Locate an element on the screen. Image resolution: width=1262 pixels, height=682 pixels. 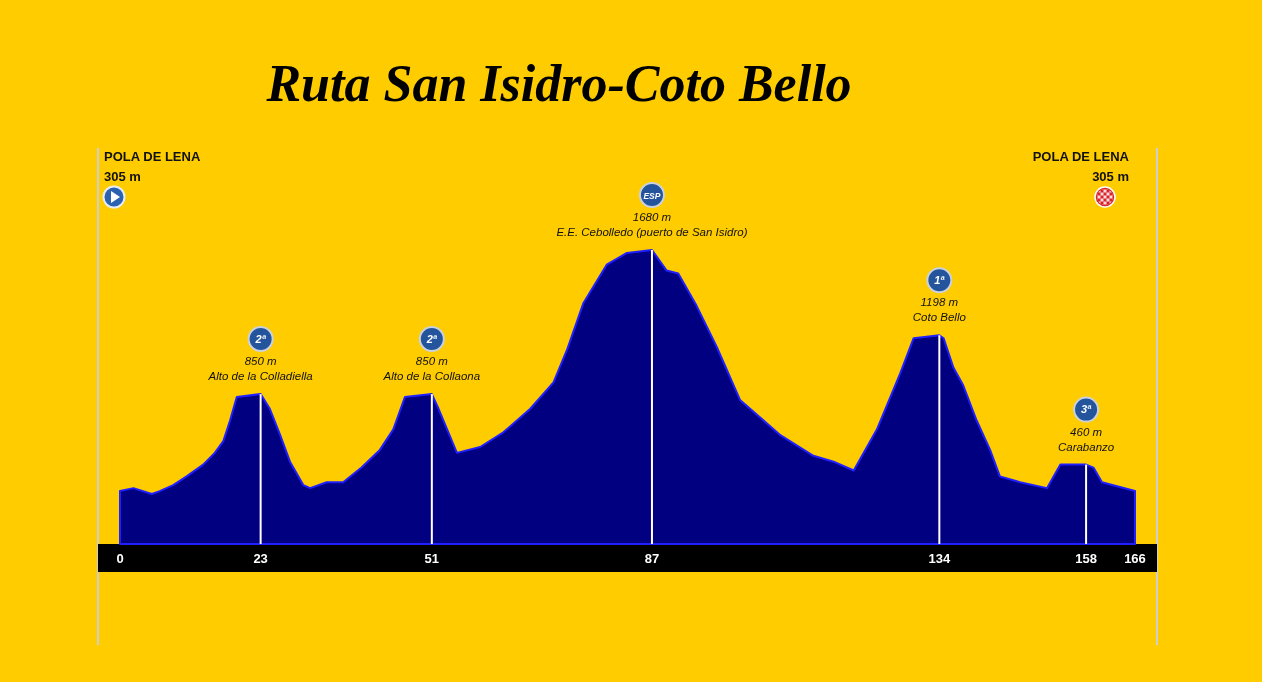
x-tick-label: 158 is located at coordinates (1086, 558).